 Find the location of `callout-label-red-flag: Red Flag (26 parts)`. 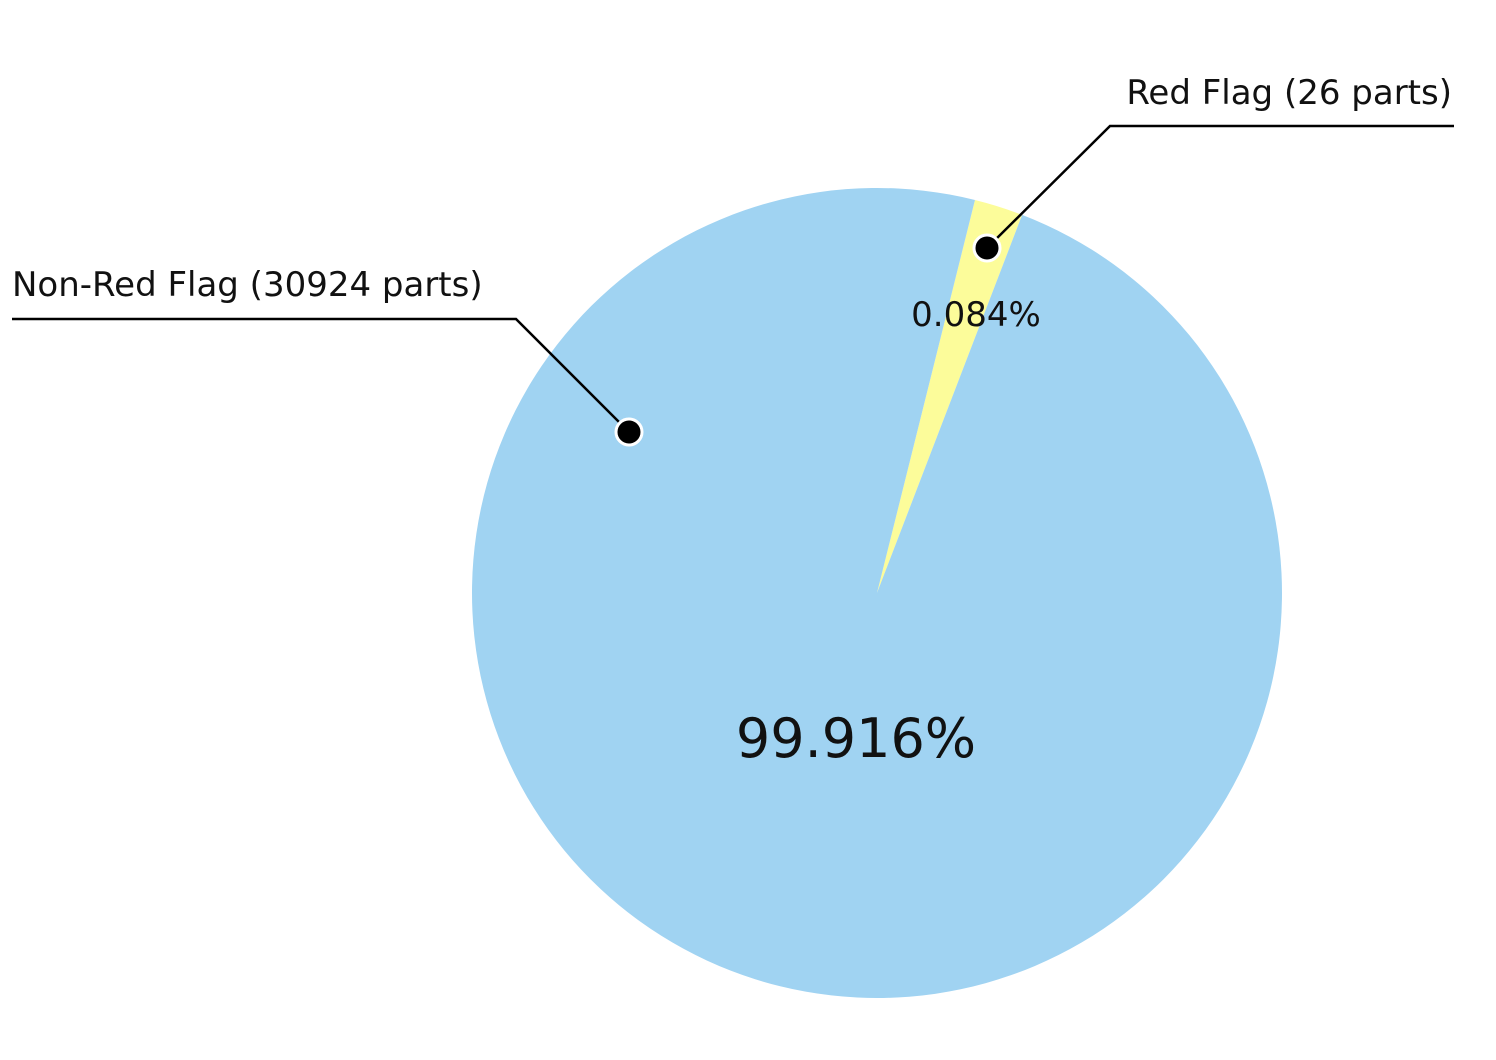

callout-label-red-flag: Red Flag (26 parts) is located at coordinates (1289, 93).